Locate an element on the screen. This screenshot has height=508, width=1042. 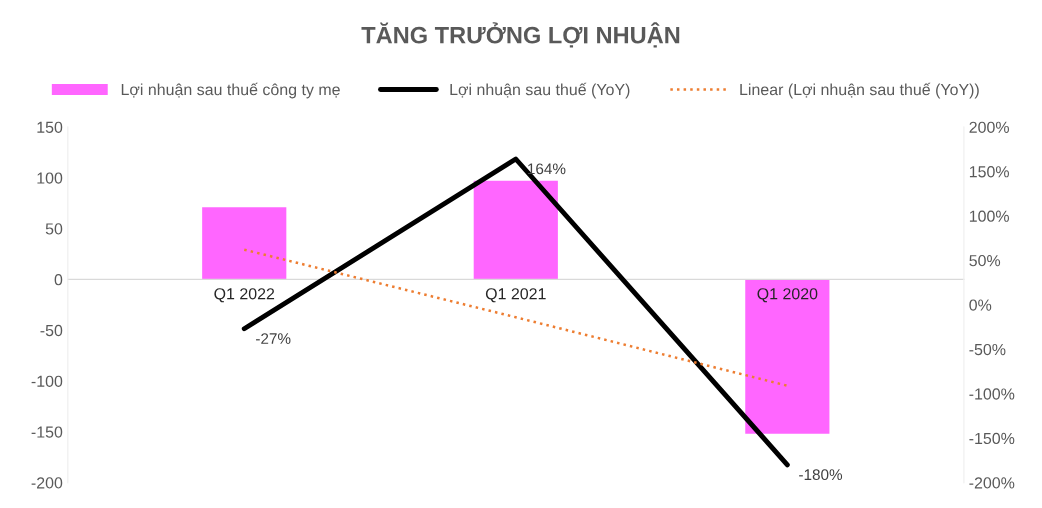
chart-title: TĂNG TRƯỞNG LỢI NHUẬN is located at coordinates (520, 35).